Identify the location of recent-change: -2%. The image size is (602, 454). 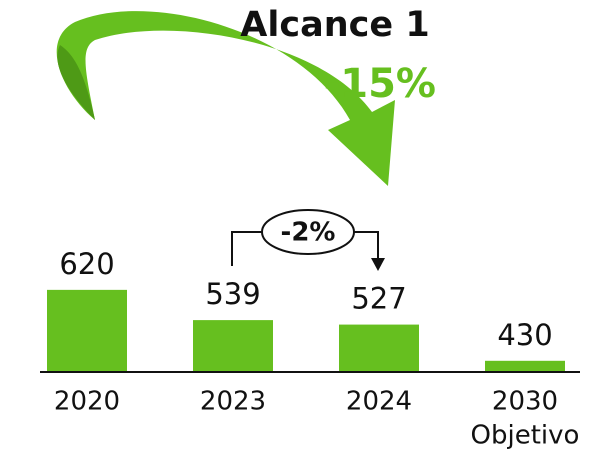
(308, 233).